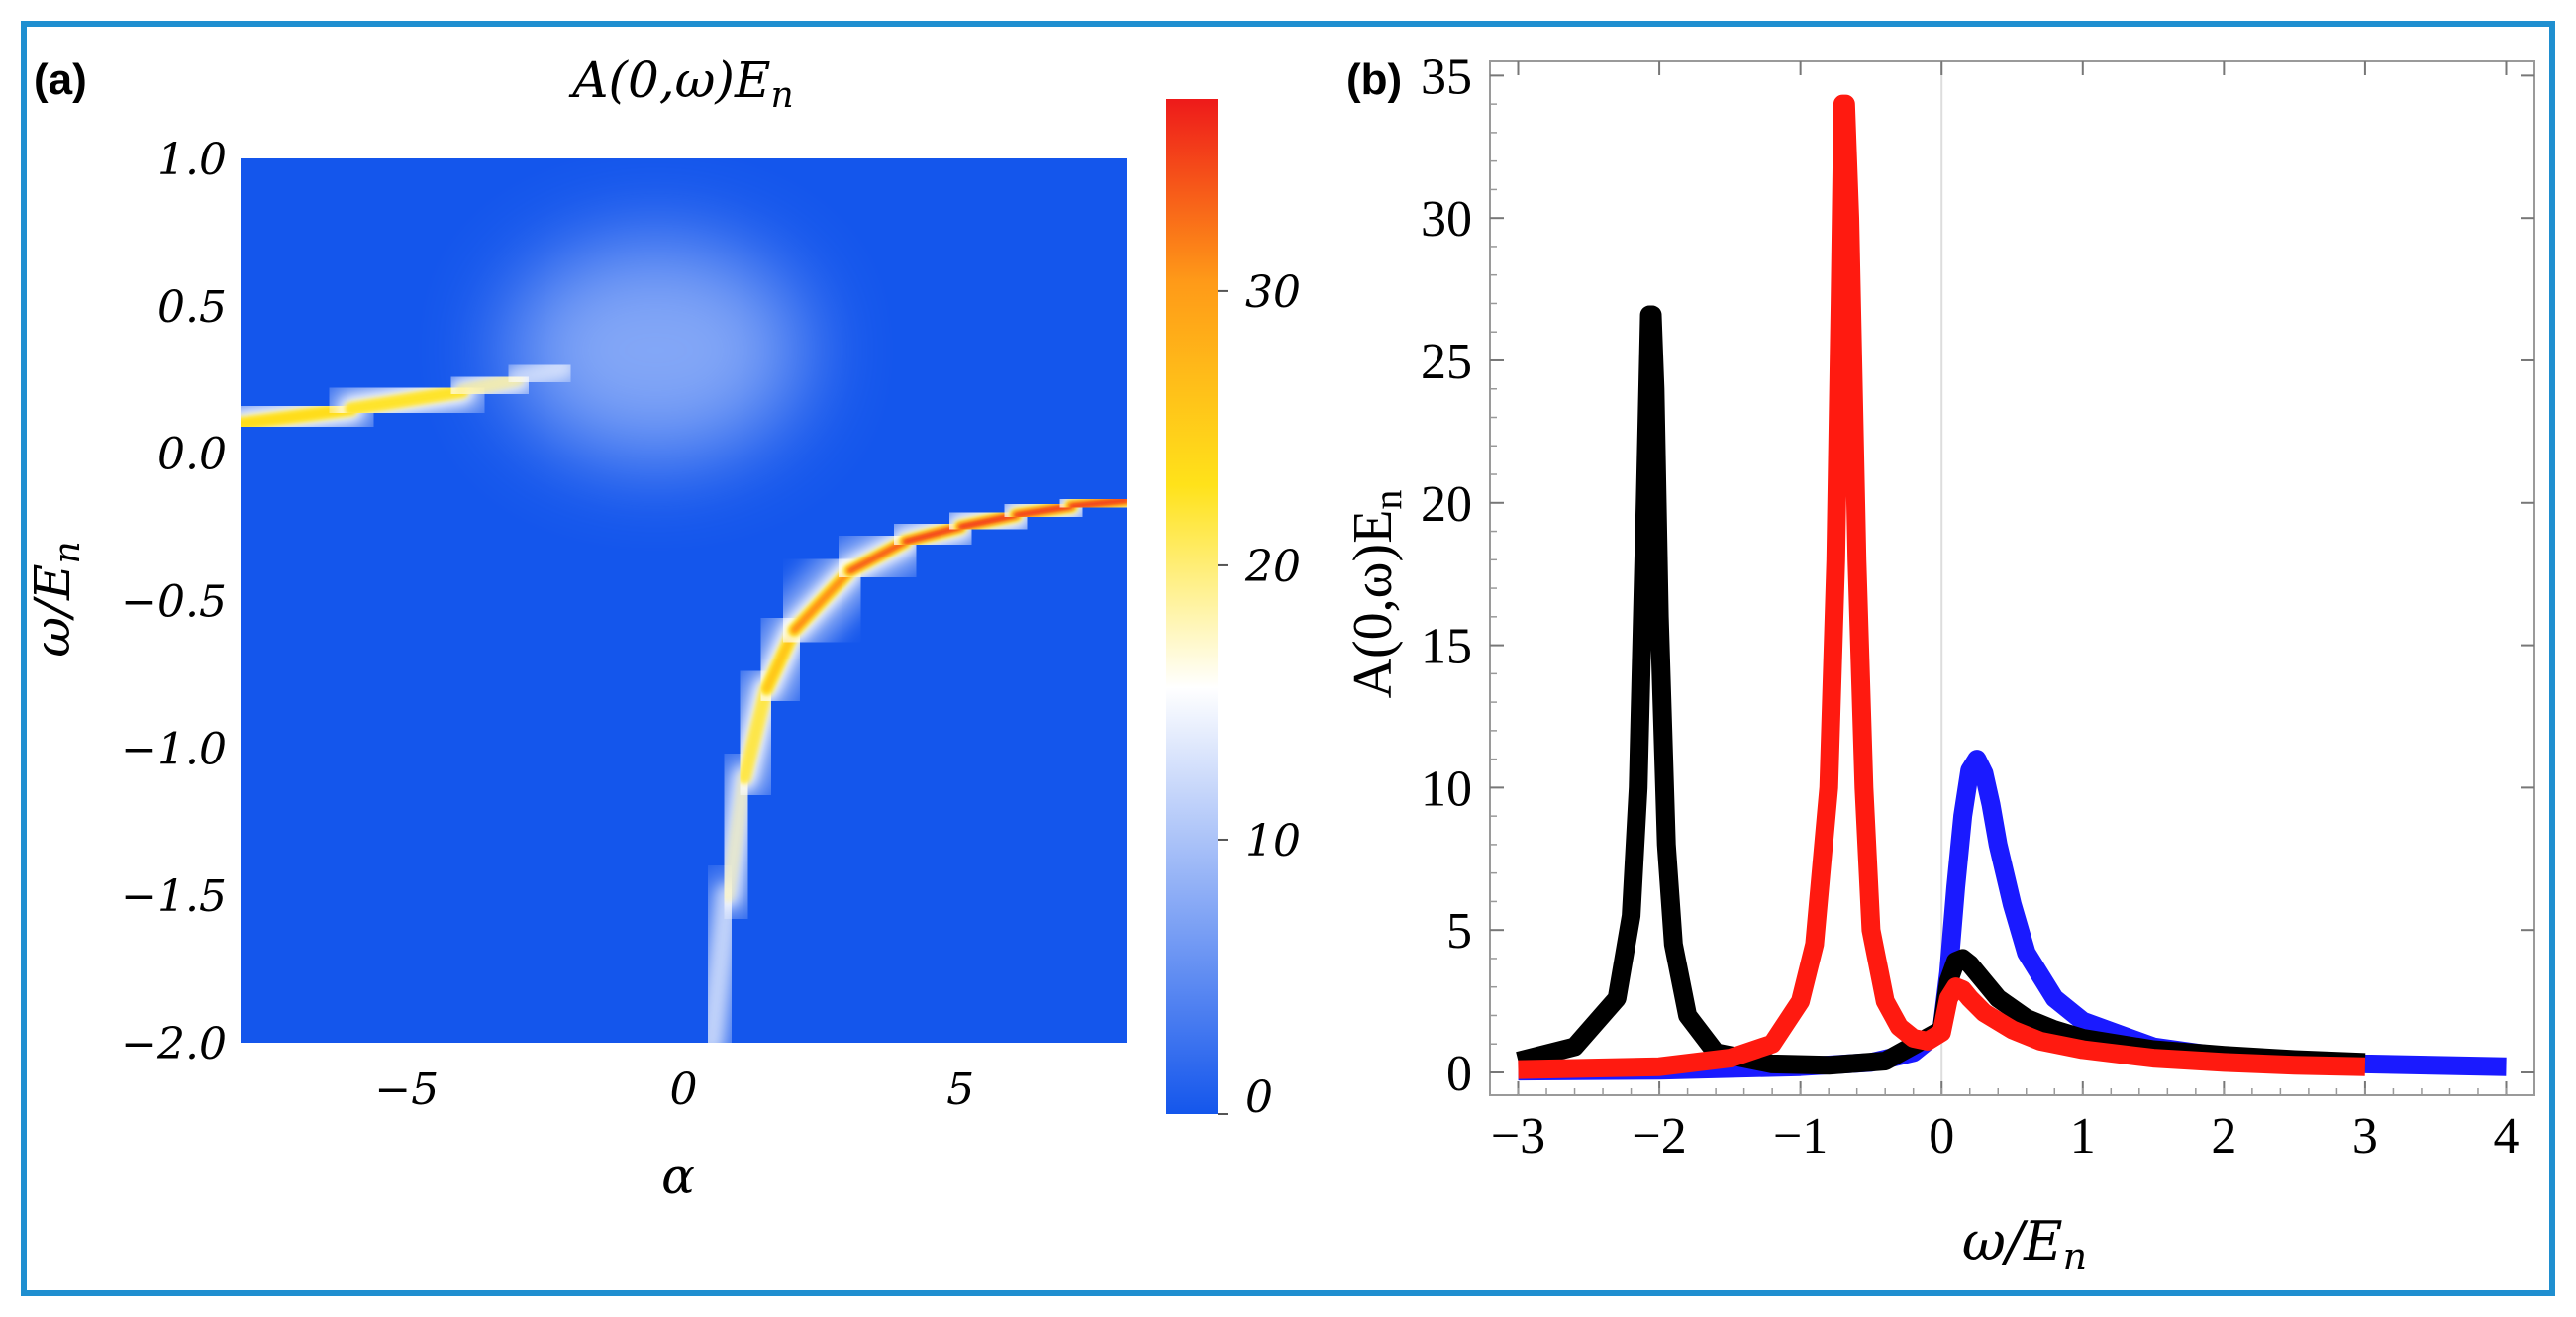 The height and width of the screenshot is (1317, 2576). What do you see at coordinates (174, 1044) in the screenshot?
I see `heatmap-y-tick-label: −2.0` at bounding box center [174, 1044].